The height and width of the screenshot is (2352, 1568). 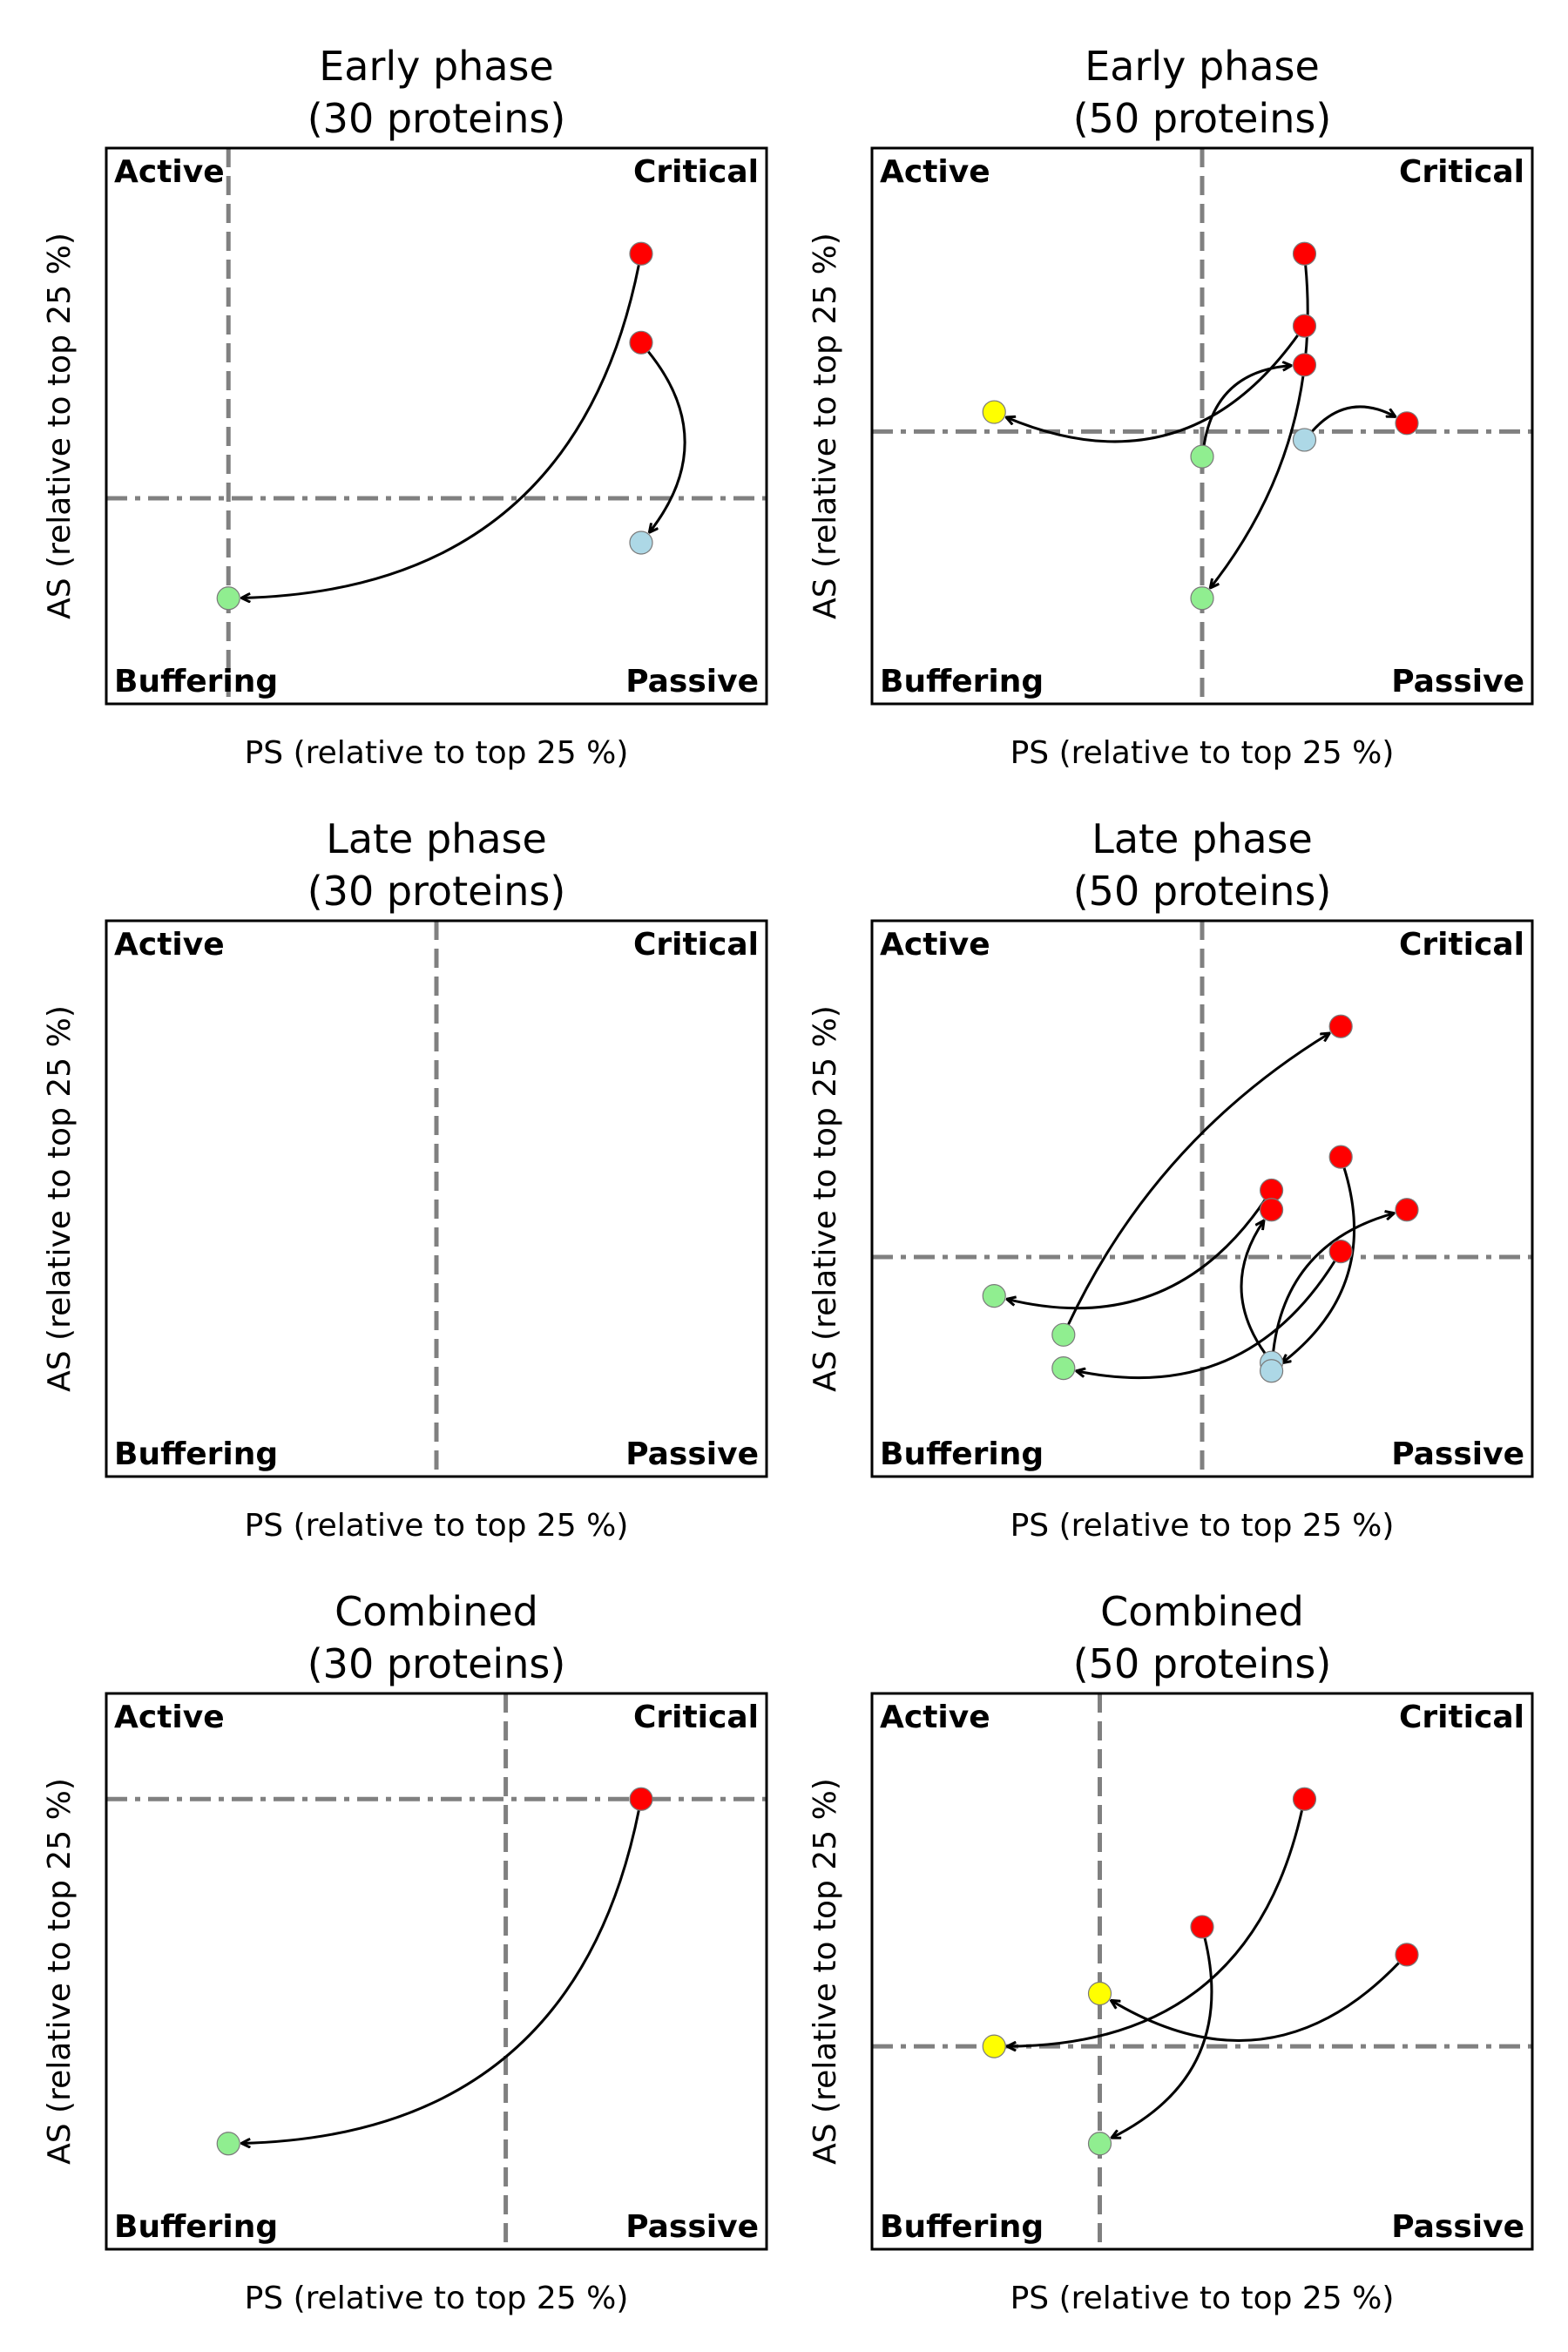 I want to click on chart-title-line: Early phase, so click(x=1202, y=66).